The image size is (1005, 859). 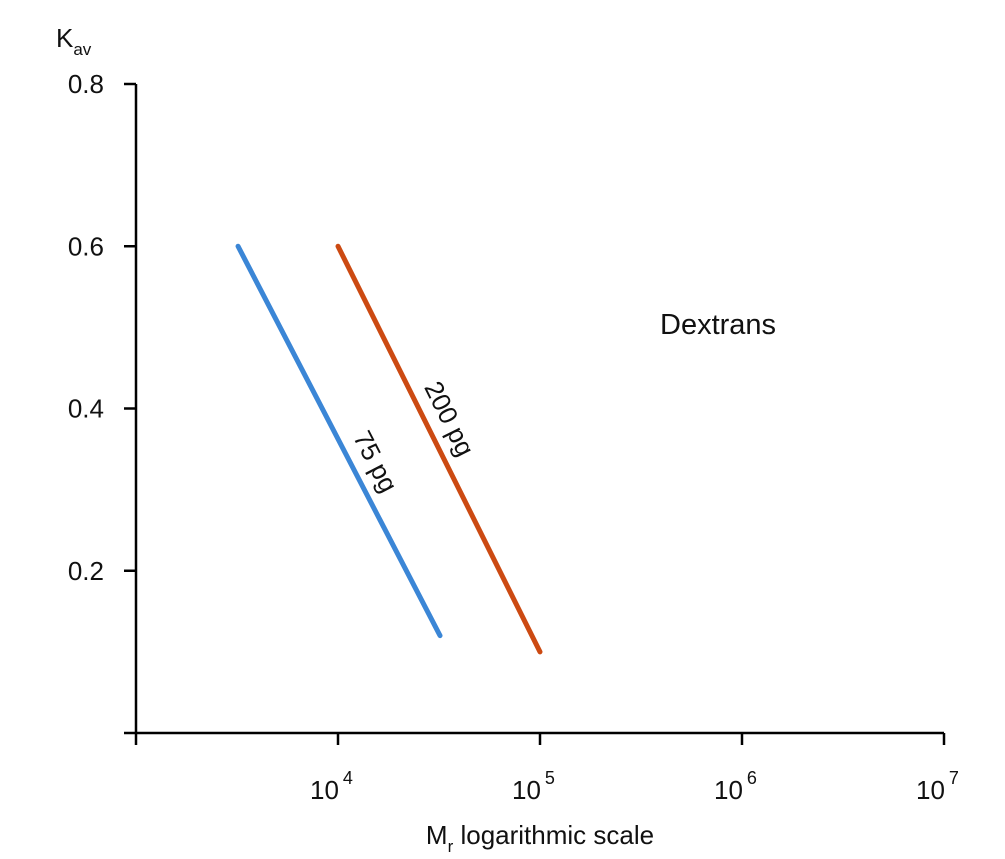 What do you see at coordinates (339, 441) in the screenshot?
I see `series-line-75-pg` at bounding box center [339, 441].